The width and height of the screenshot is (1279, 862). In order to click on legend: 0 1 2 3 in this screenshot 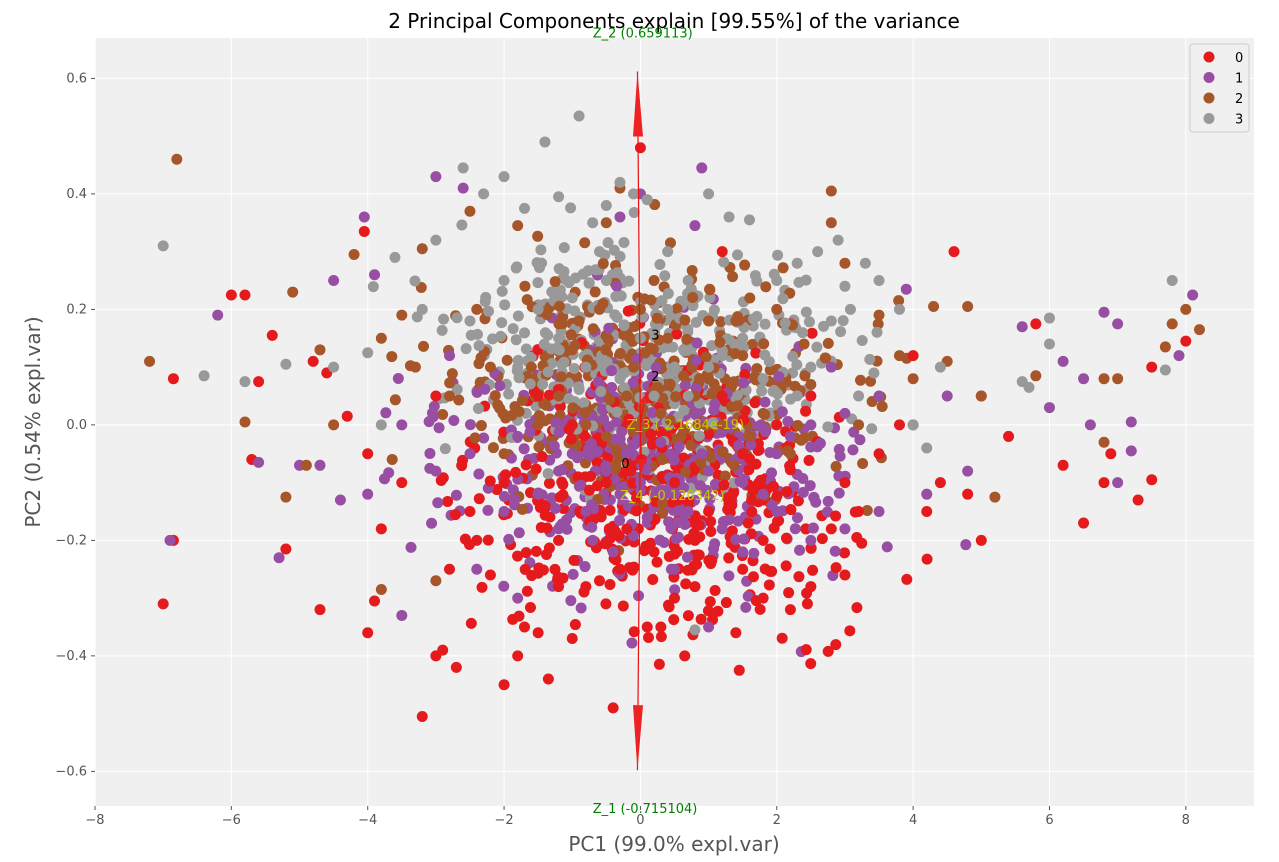, I will do `click(1219, 88)`.